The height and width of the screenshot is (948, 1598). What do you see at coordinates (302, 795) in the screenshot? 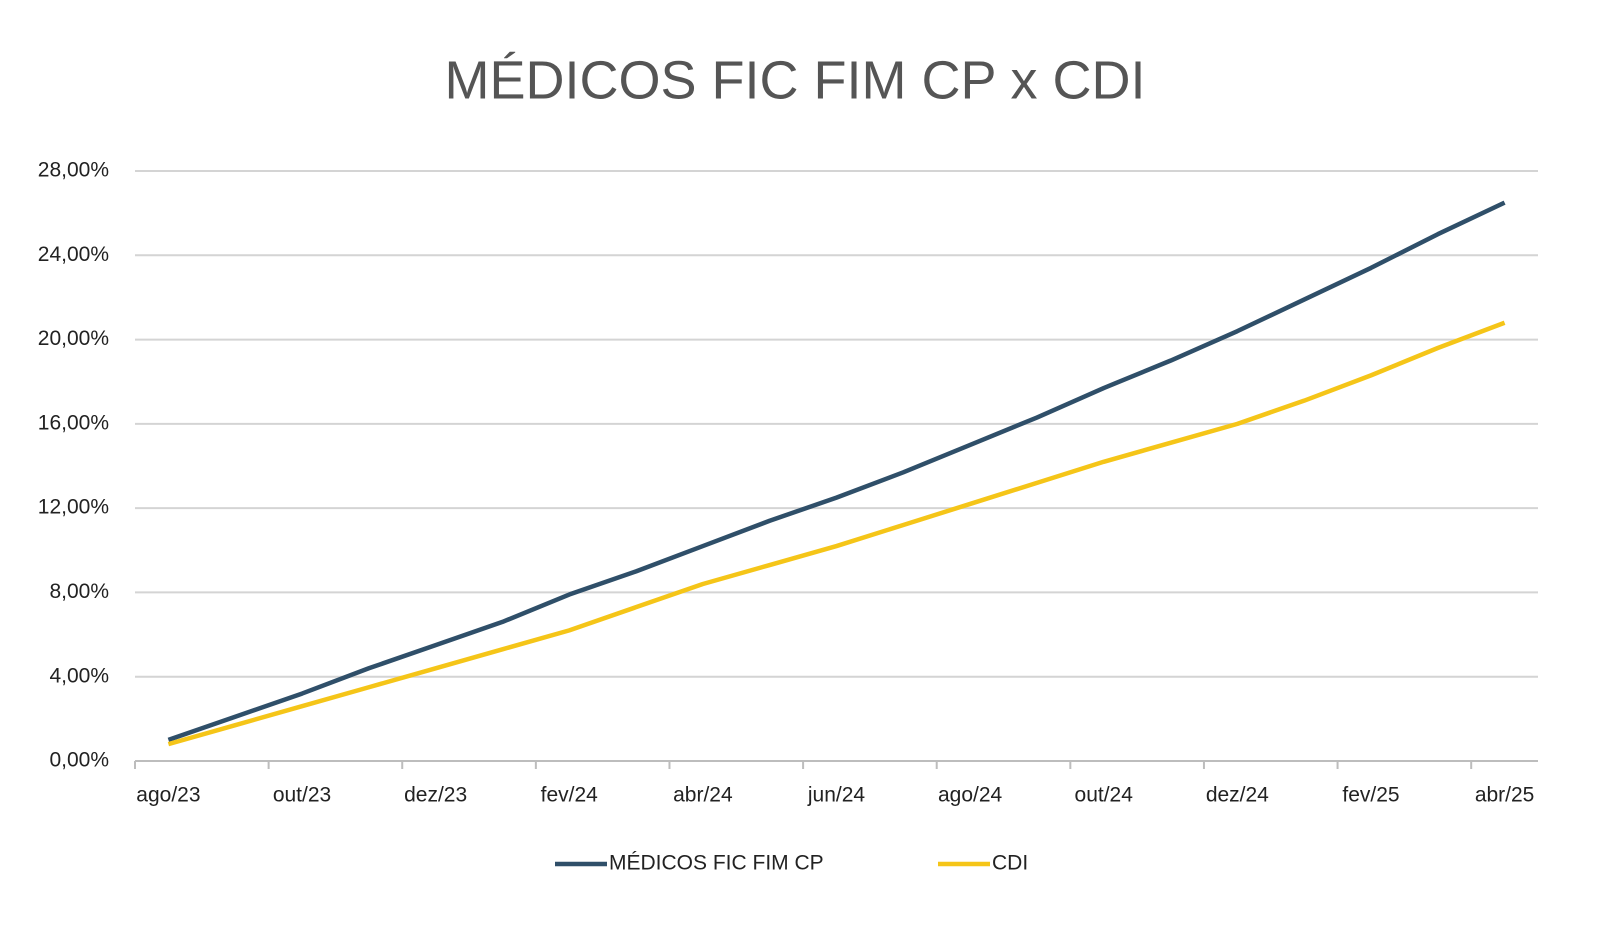
I see `x-tick-label: out/23` at bounding box center [302, 795].